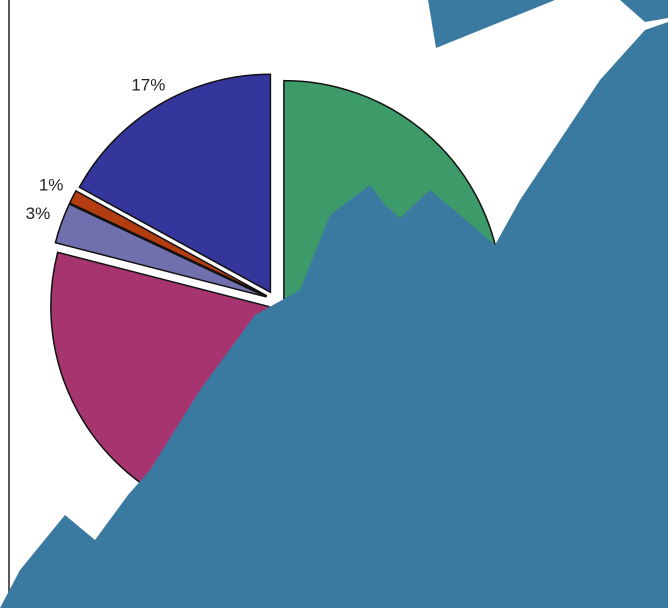  I want to click on data-label: 17%, so click(148, 84).